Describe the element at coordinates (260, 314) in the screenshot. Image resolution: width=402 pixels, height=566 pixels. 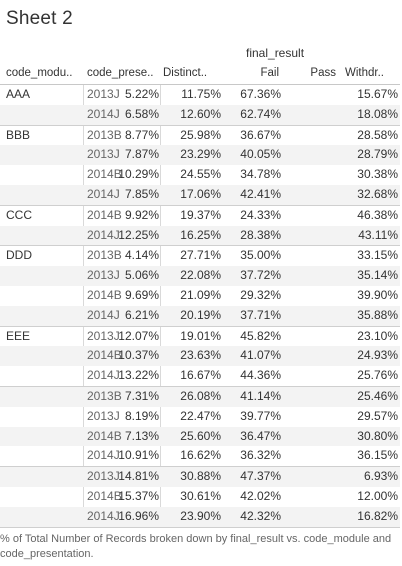
I see `pass-cell: 37.71%` at that location.